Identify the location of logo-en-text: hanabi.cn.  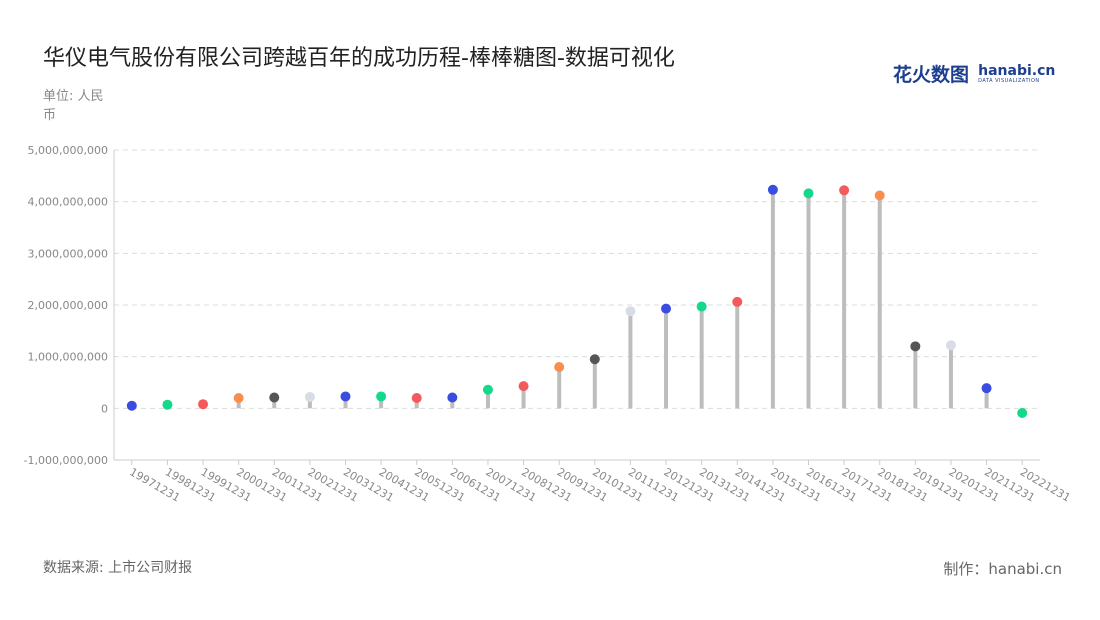
(1017, 70).